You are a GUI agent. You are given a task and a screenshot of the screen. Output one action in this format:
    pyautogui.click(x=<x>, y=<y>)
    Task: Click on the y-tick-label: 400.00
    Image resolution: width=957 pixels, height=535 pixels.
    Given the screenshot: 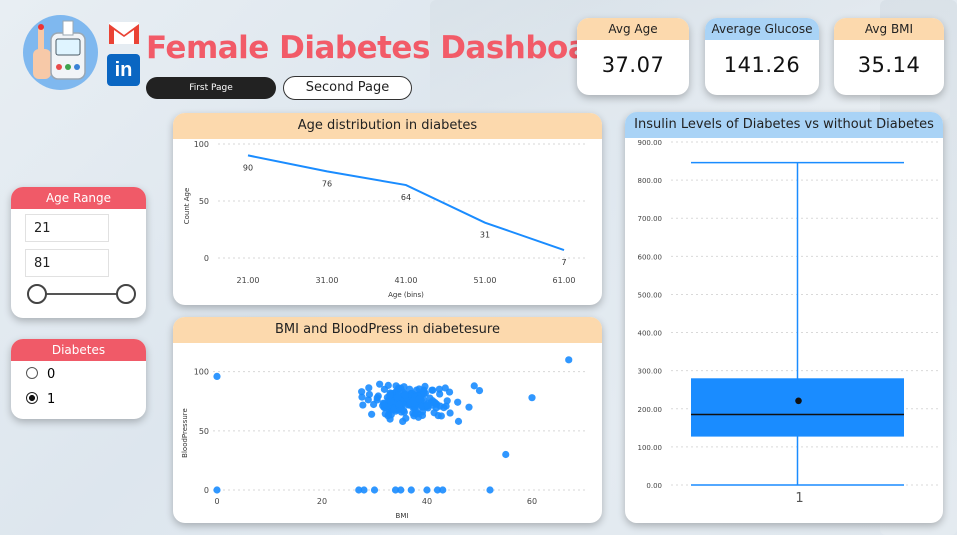 What is the action you would take?
    pyautogui.click(x=650, y=334)
    